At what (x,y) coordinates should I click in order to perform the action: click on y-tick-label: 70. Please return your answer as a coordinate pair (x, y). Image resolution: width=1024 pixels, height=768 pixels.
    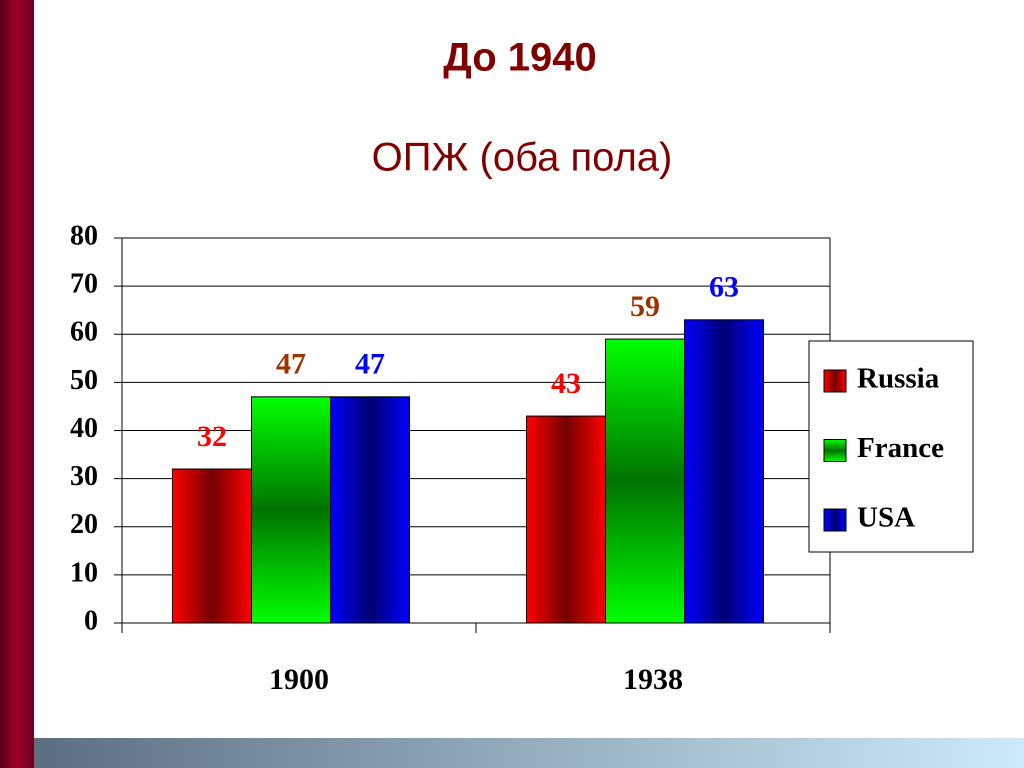
    Looking at the image, I should click on (84, 284).